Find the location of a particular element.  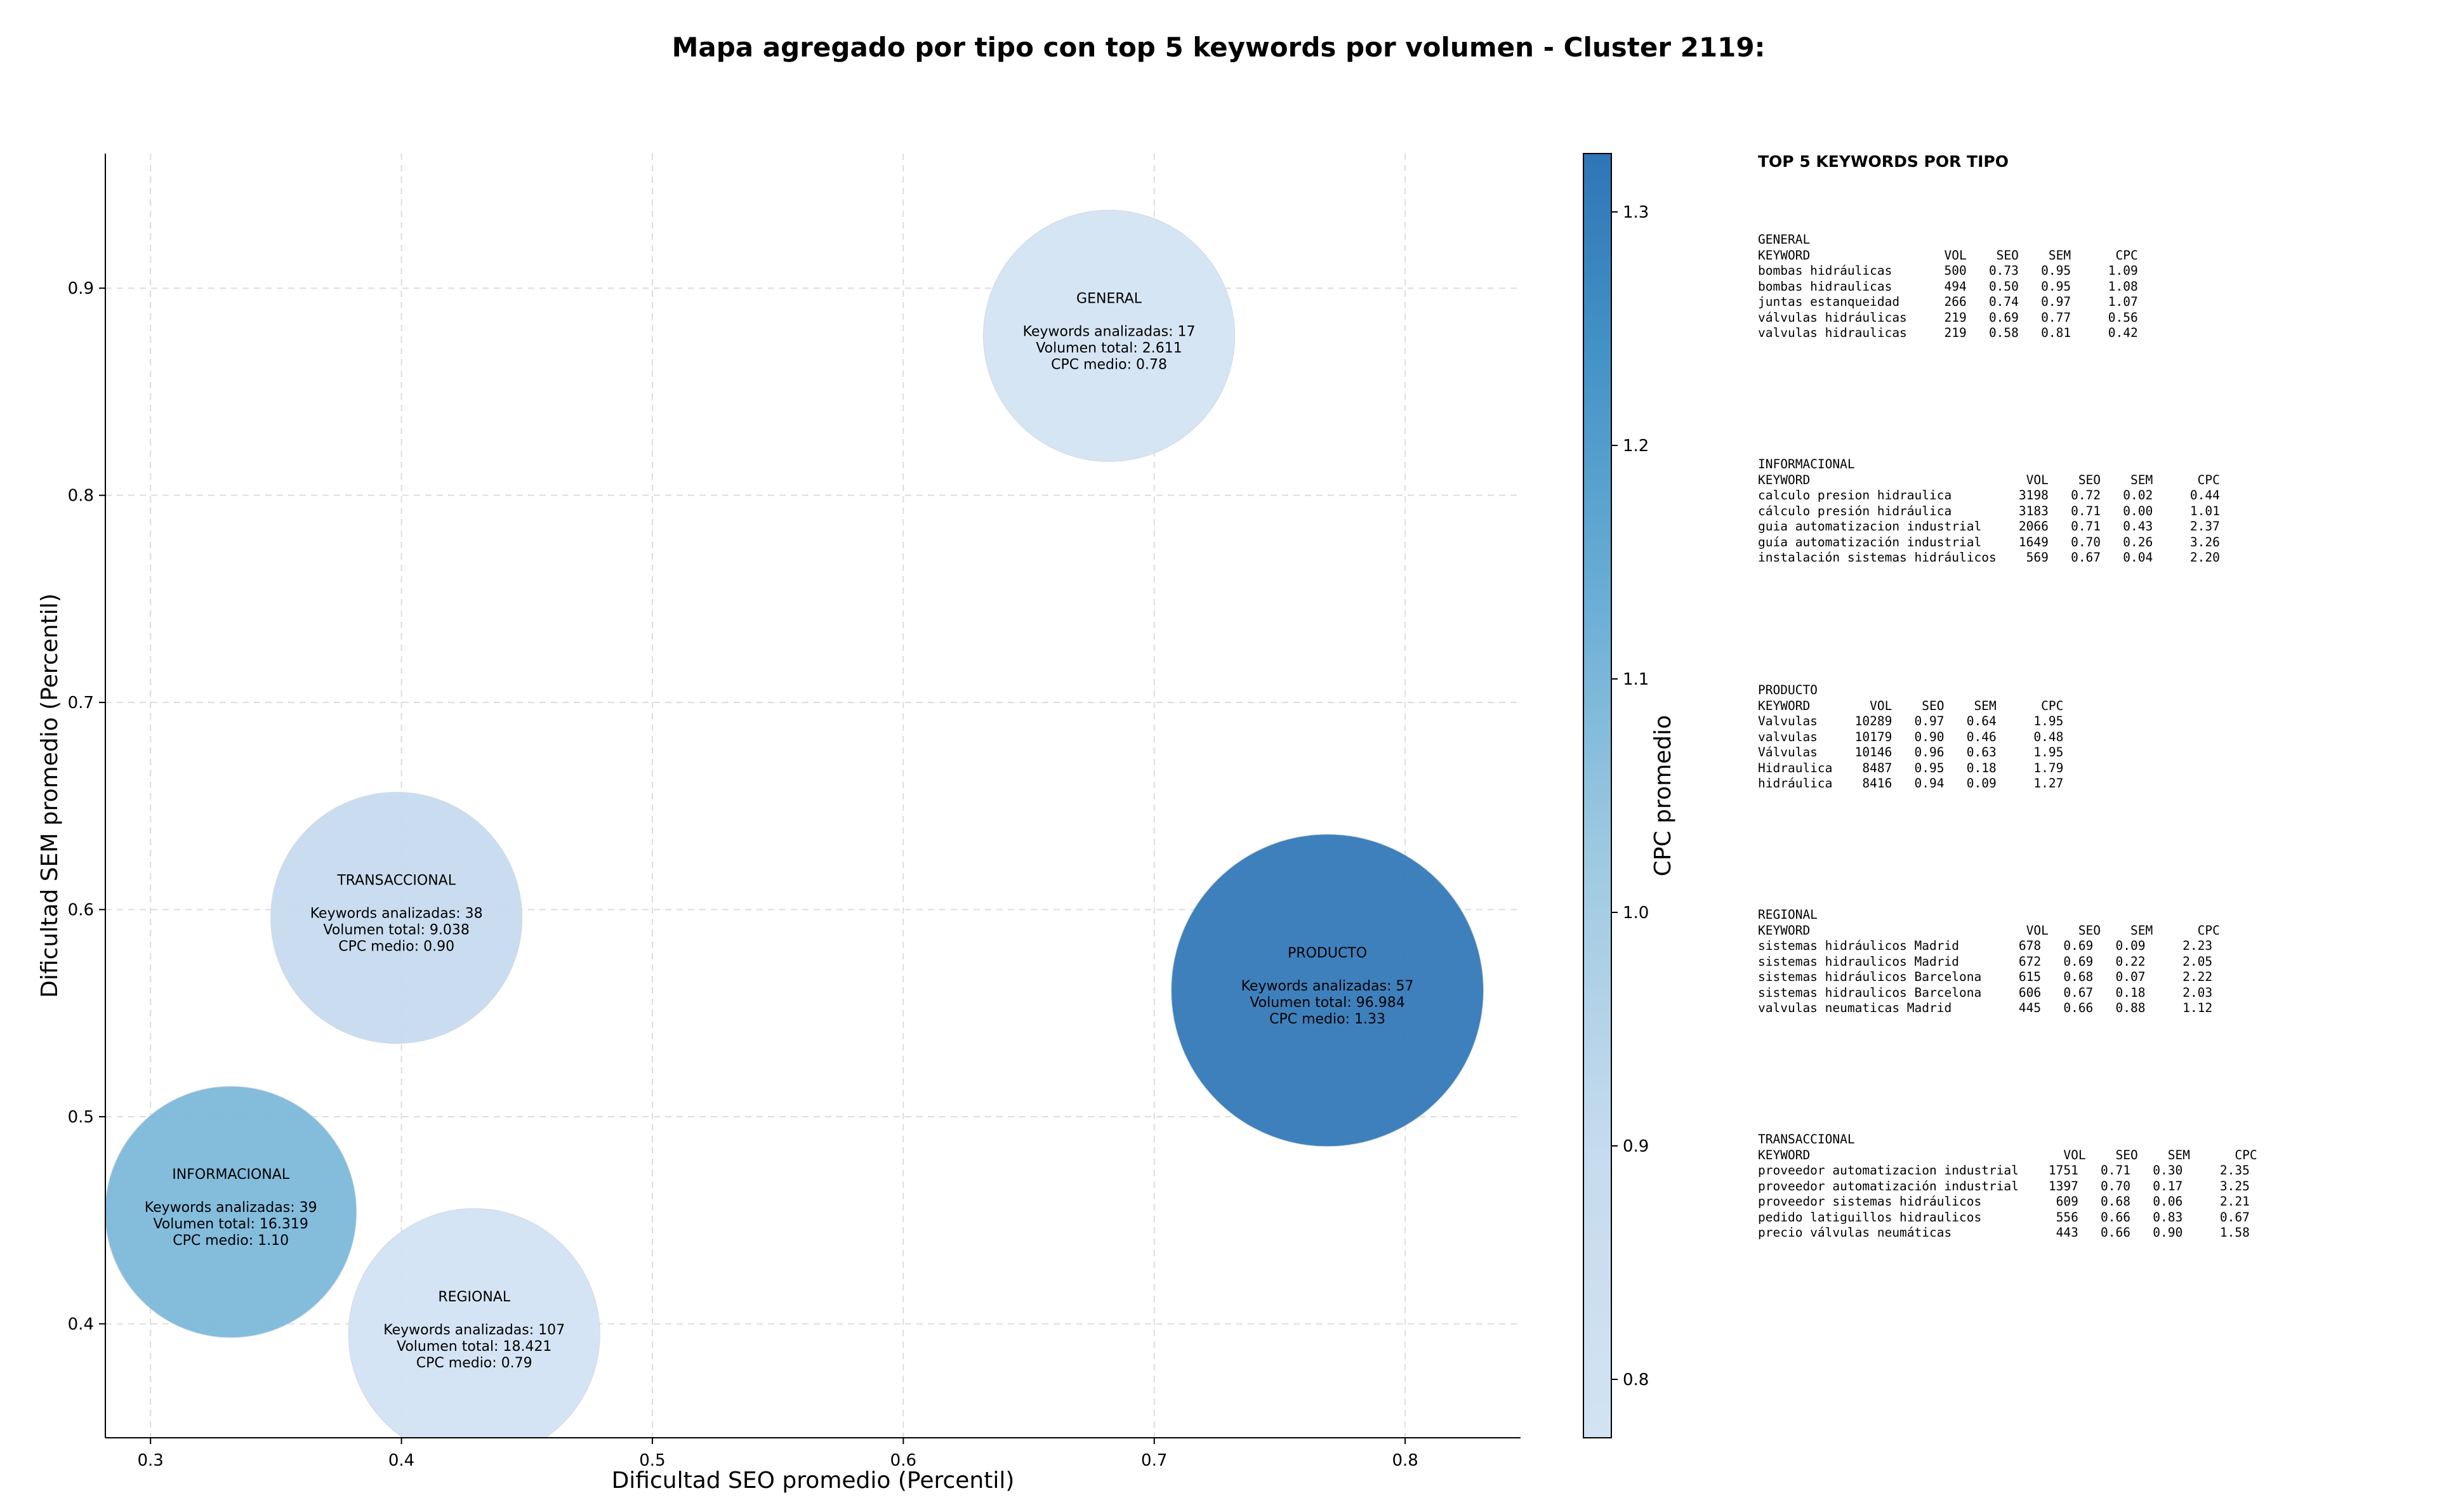

bubble-transaccional is located at coordinates (396, 918).